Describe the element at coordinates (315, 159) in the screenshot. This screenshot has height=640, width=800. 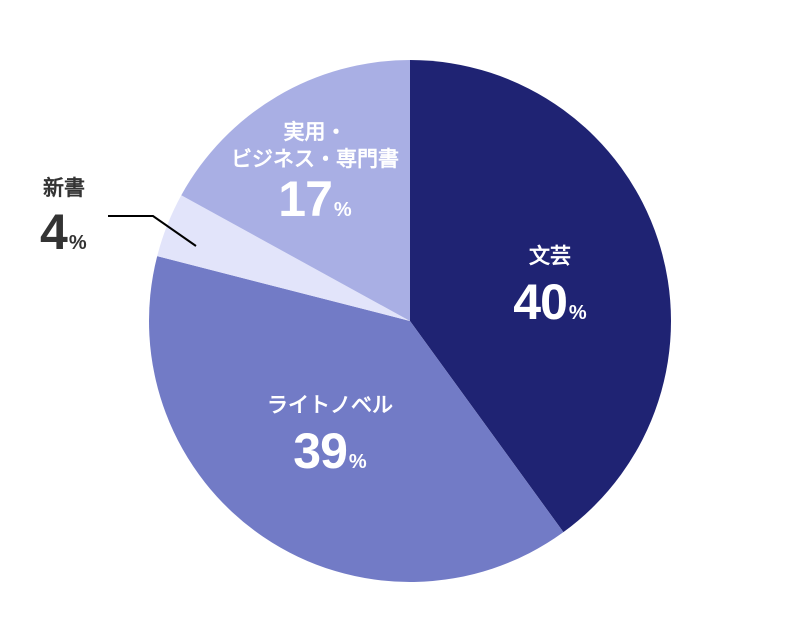
I see `label-practical-name-line2: ビジネス・専門書` at that location.